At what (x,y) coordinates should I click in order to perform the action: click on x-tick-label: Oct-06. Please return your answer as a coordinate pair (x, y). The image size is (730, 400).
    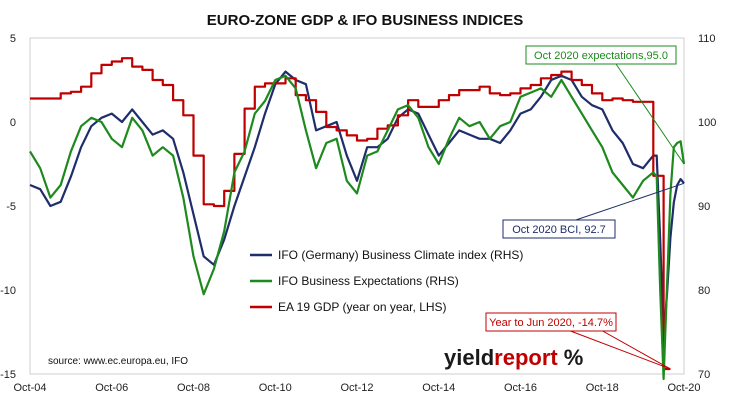
    Looking at the image, I should click on (111, 388).